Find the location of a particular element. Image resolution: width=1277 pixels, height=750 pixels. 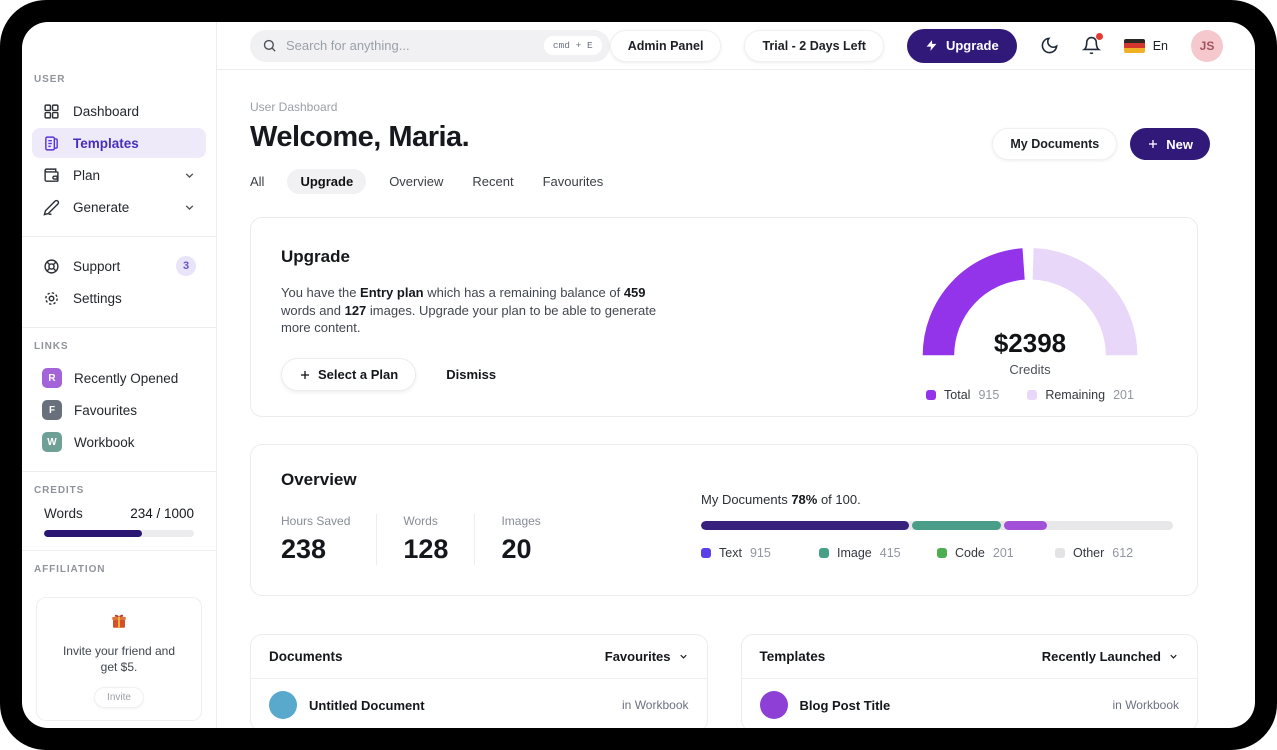

gauge-center: $2398 Credits is located at coordinates (1030, 352).